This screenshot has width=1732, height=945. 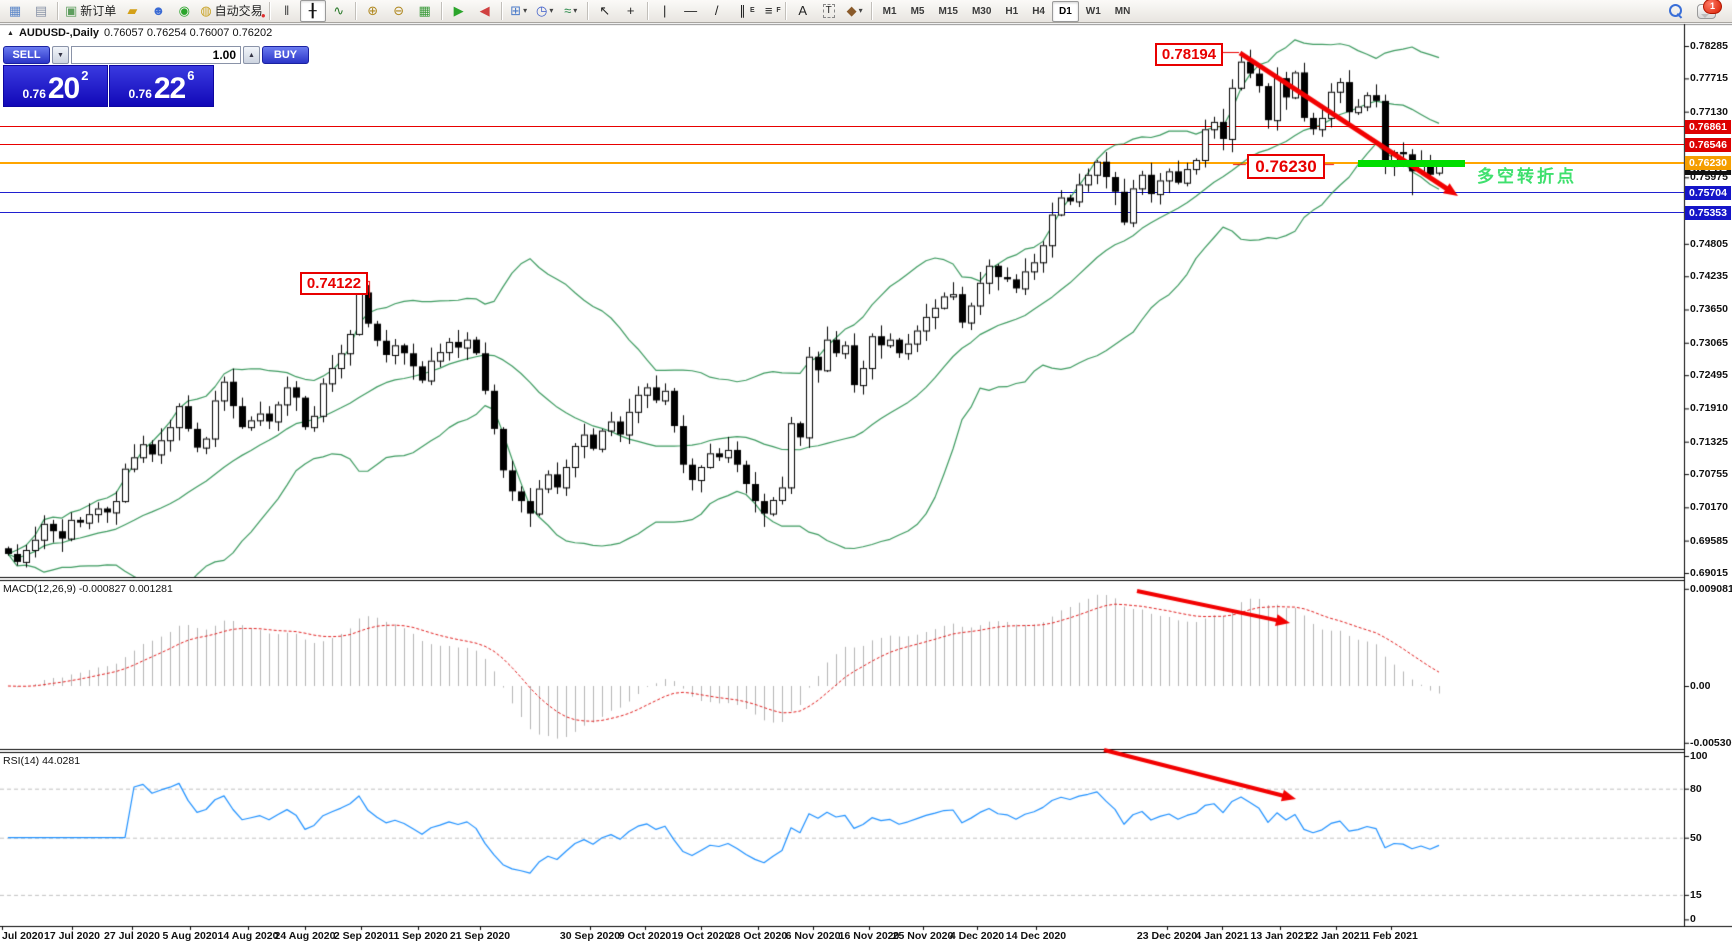 I want to click on timeframe-m1-button: M1, so click(x=889, y=11).